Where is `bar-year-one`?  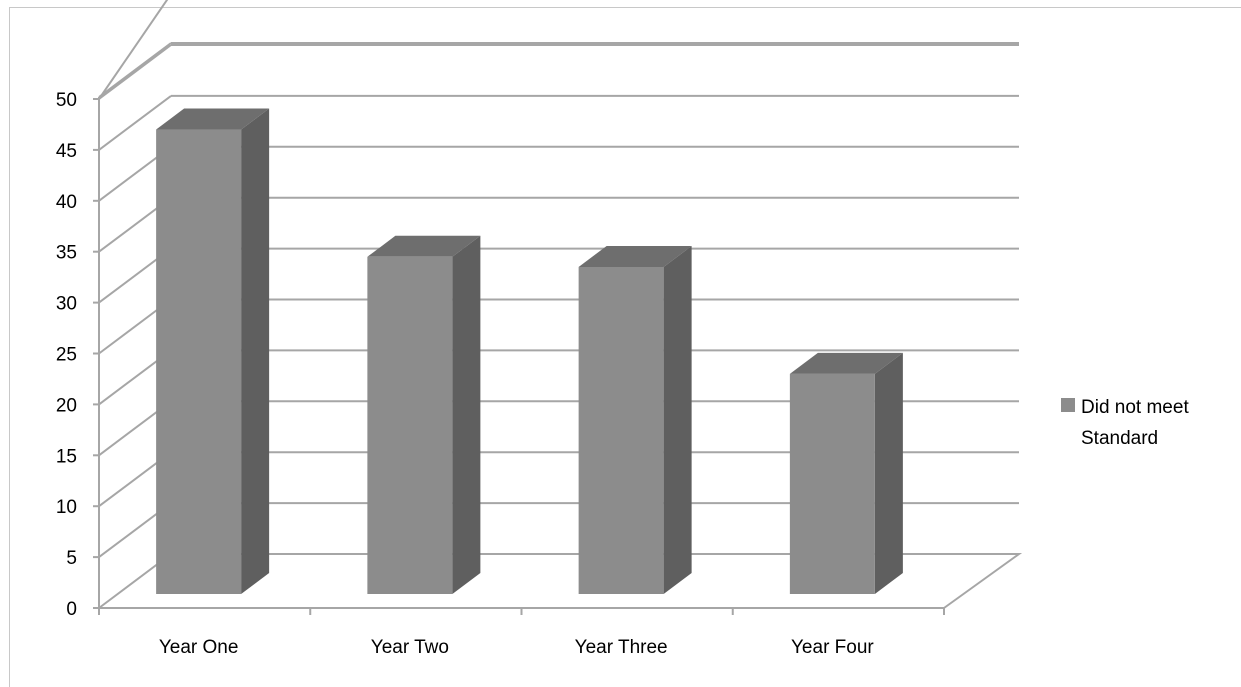 bar-year-one is located at coordinates (213, 351).